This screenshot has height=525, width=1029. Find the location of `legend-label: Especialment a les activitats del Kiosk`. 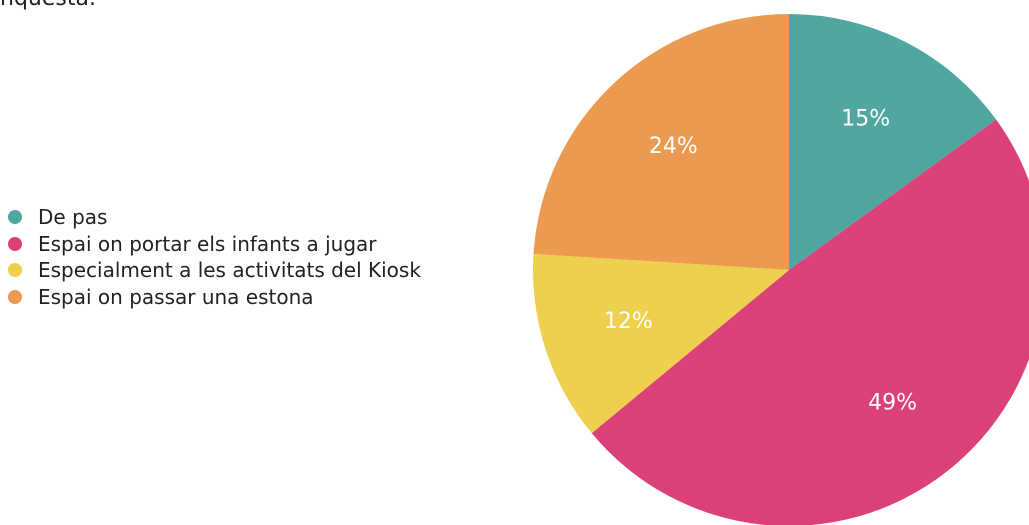

legend-label: Especialment a les activitats del Kiosk is located at coordinates (229, 270).